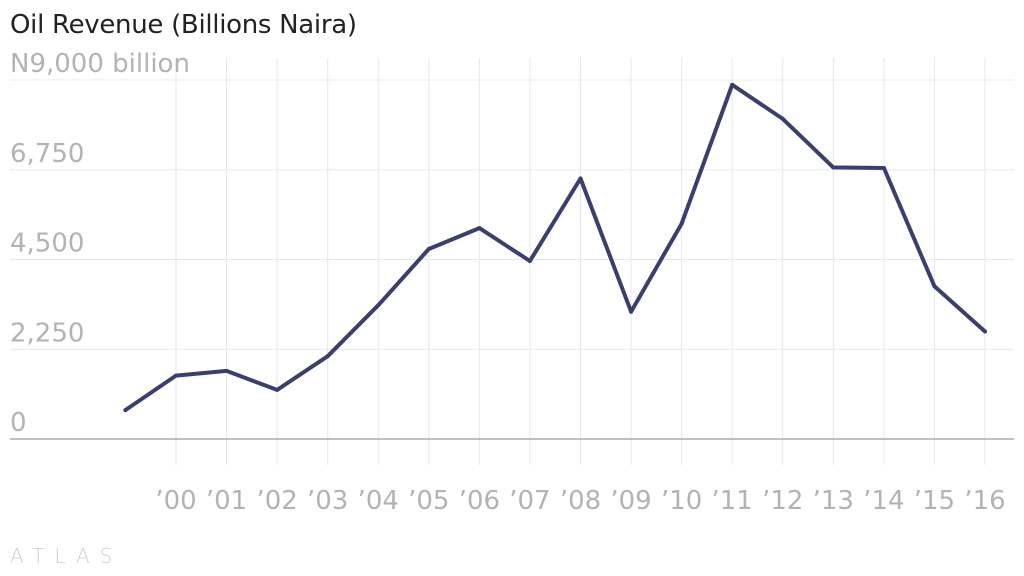 Image resolution: width=1024 pixels, height=576 pixels. I want to click on x-tick-label: ’03, so click(327, 501).